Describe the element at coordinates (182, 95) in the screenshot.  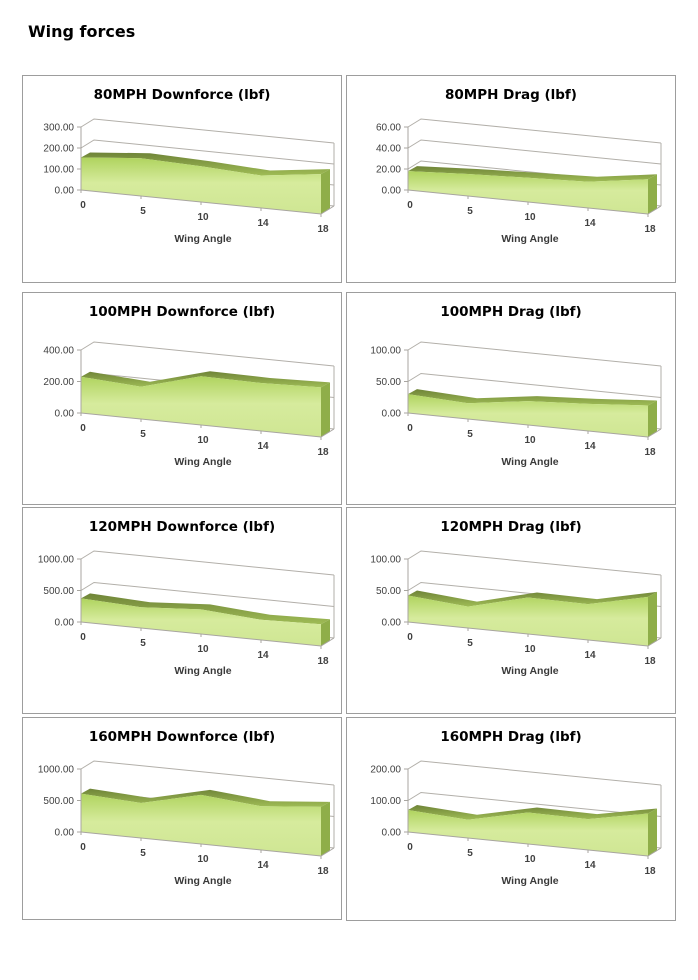
I see `chart-title: 80MPH Downforce (lbf)` at that location.